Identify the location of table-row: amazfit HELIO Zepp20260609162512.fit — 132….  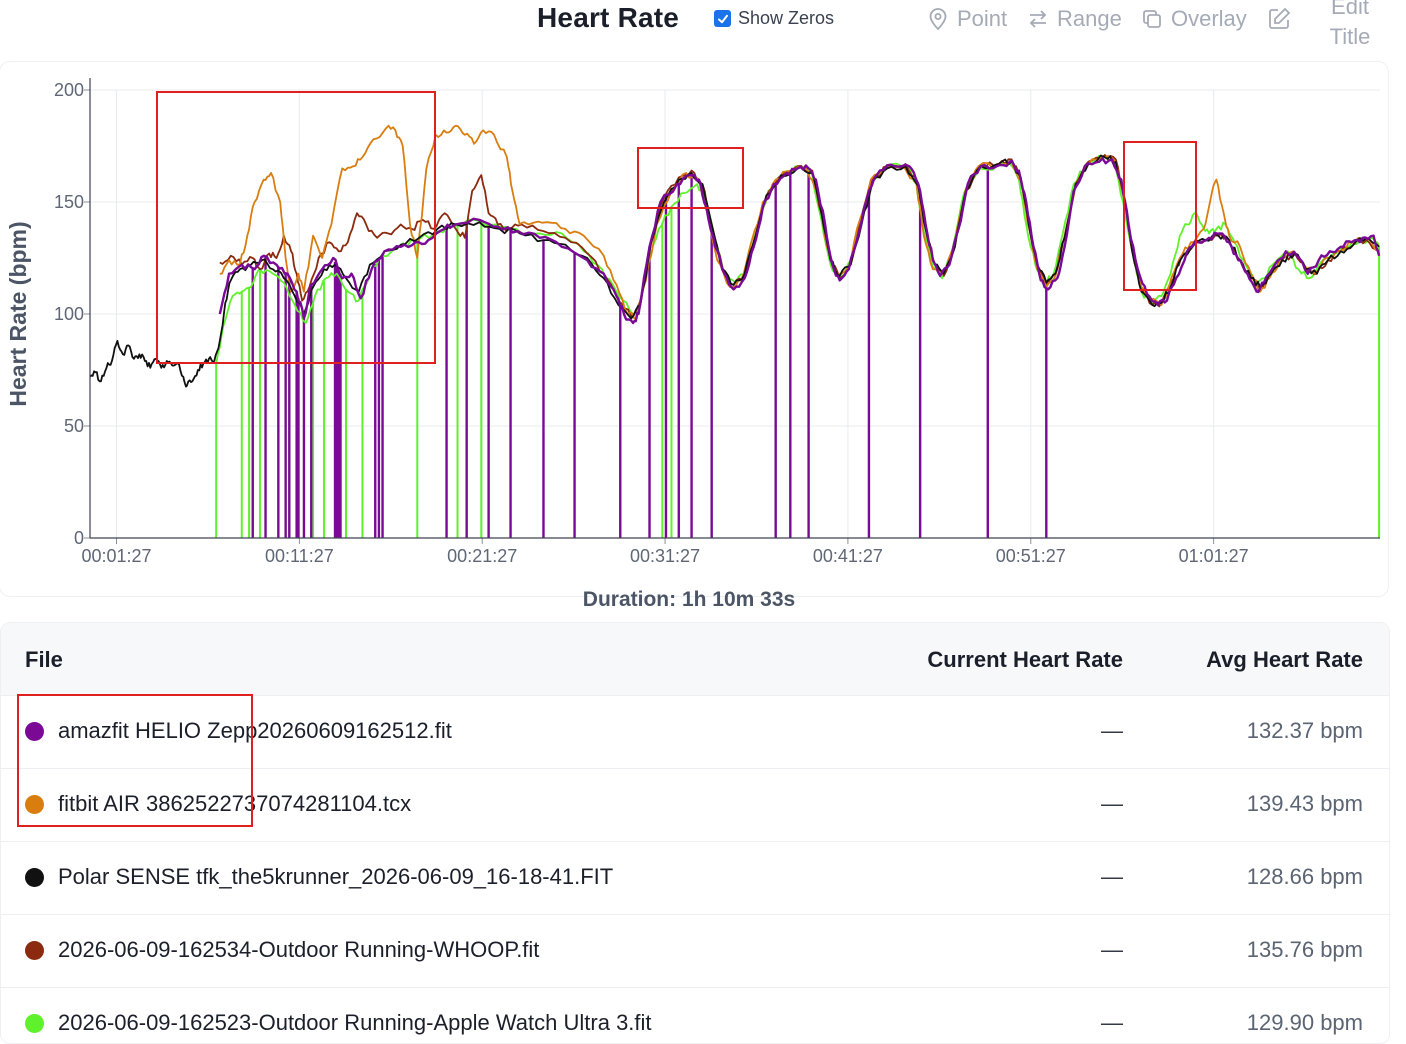
(695, 731).